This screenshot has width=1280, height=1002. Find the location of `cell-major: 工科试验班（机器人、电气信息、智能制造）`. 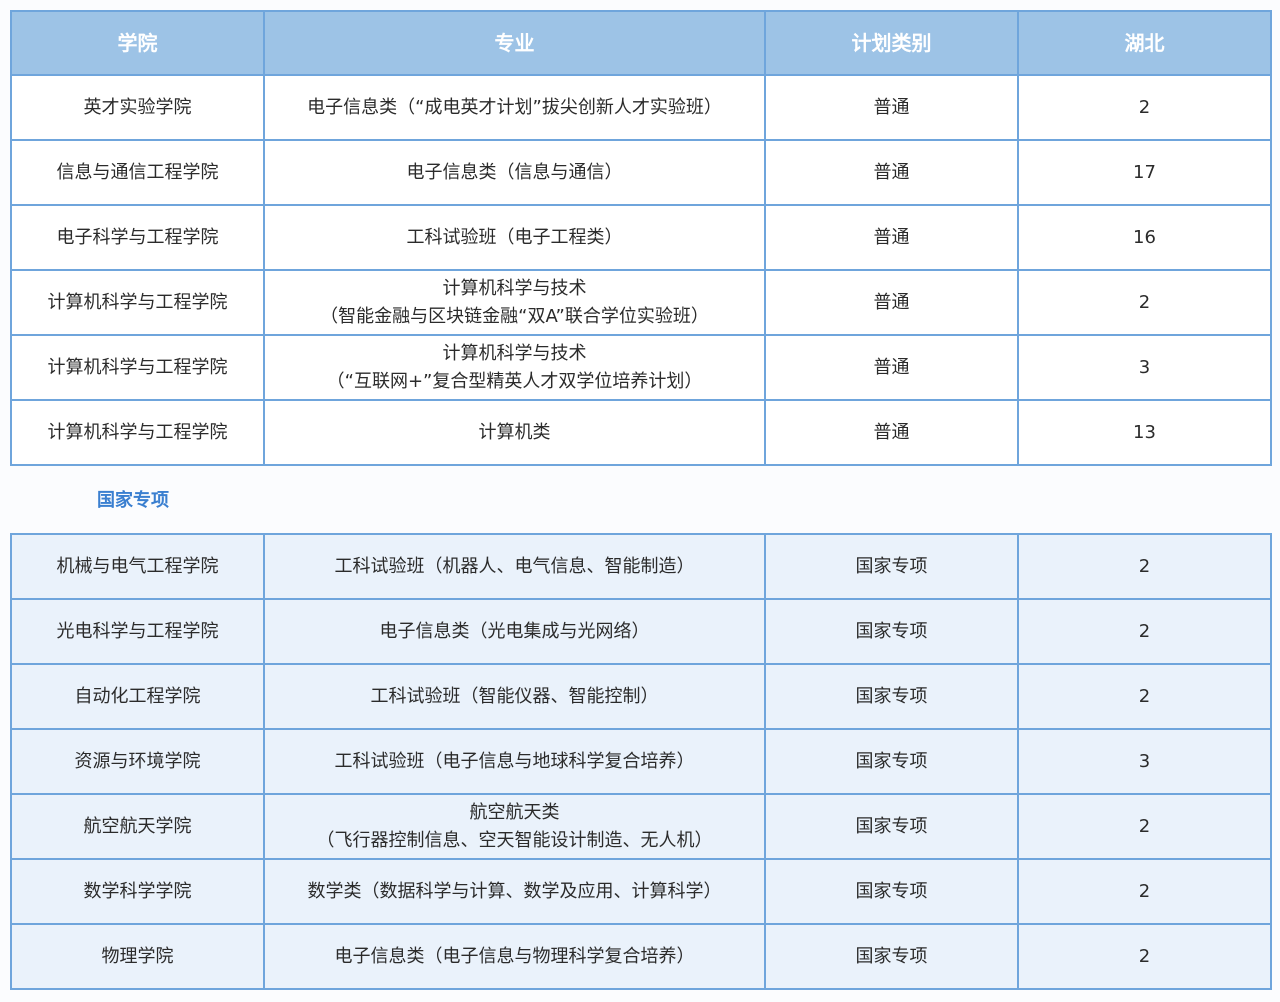

cell-major: 工科试验班（机器人、电气信息、智能制造） is located at coordinates (514, 566).